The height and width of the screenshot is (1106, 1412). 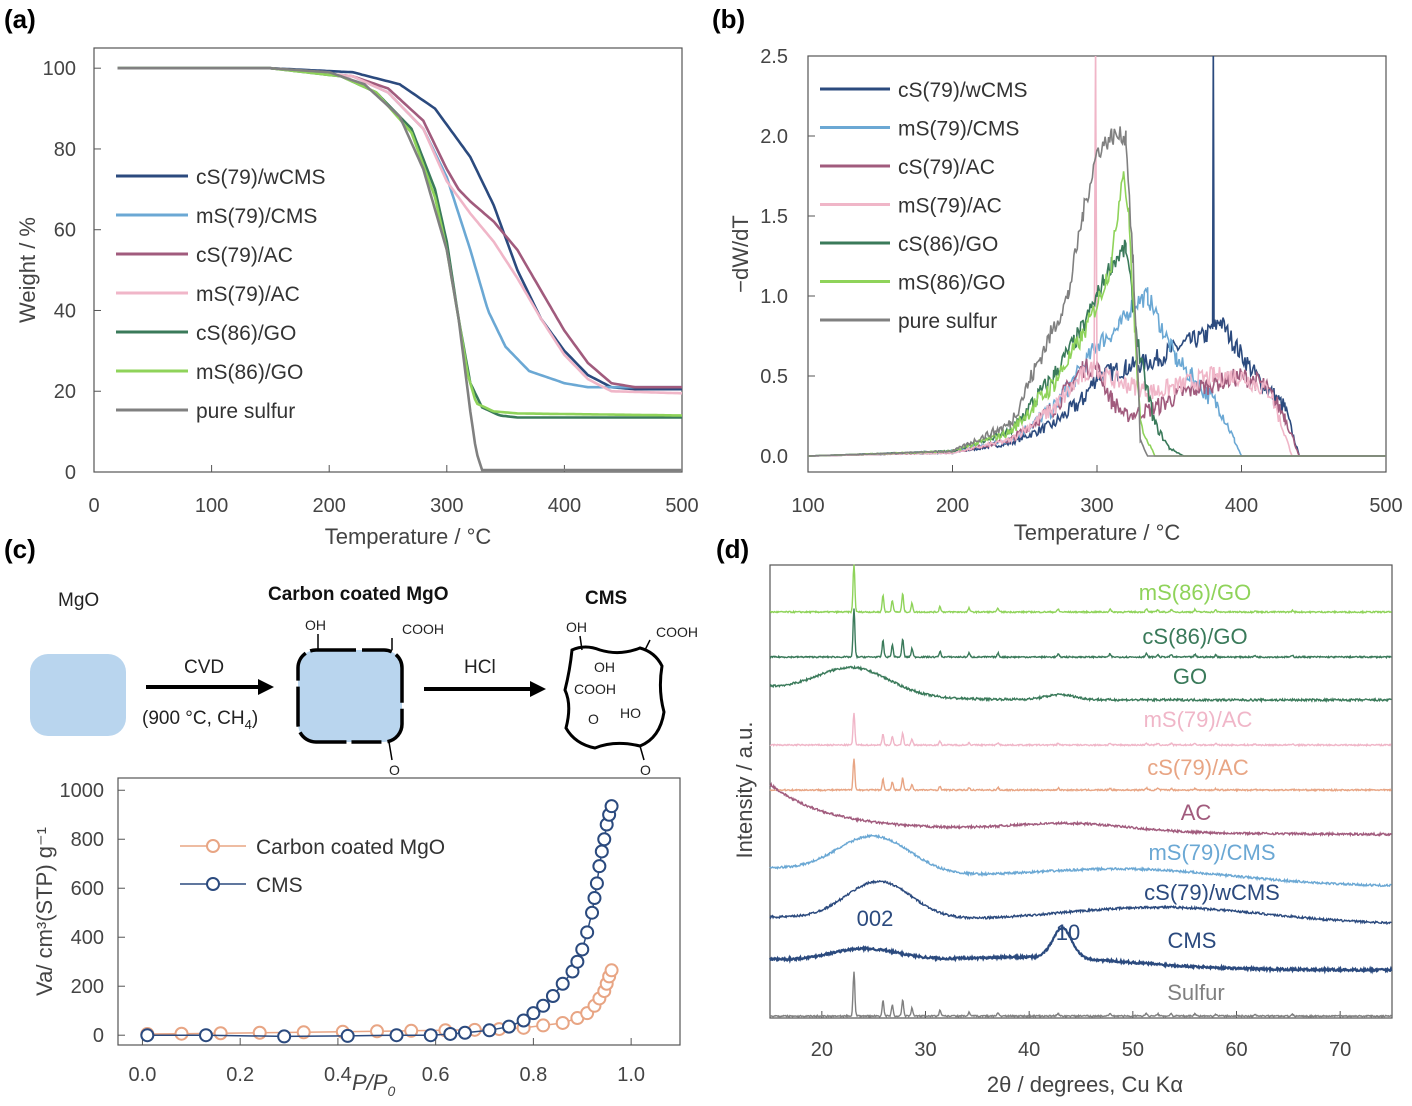 I want to click on legend-label-0: Carbon coated MgO, so click(x=350, y=847).